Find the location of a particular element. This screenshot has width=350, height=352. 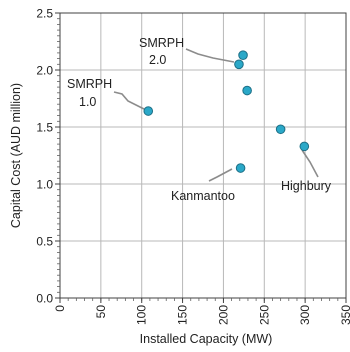

y-tick-label: 2.0 is located at coordinates (44, 71).